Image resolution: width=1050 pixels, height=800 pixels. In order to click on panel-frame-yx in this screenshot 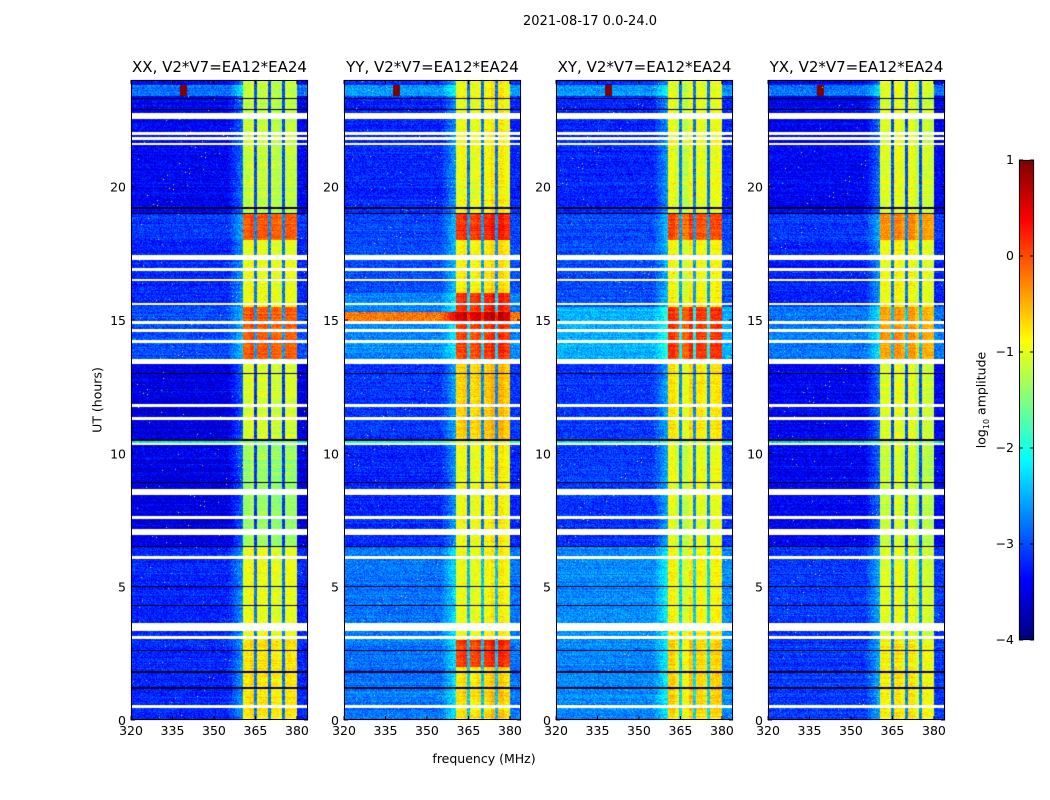, I will do `click(856, 400)`.